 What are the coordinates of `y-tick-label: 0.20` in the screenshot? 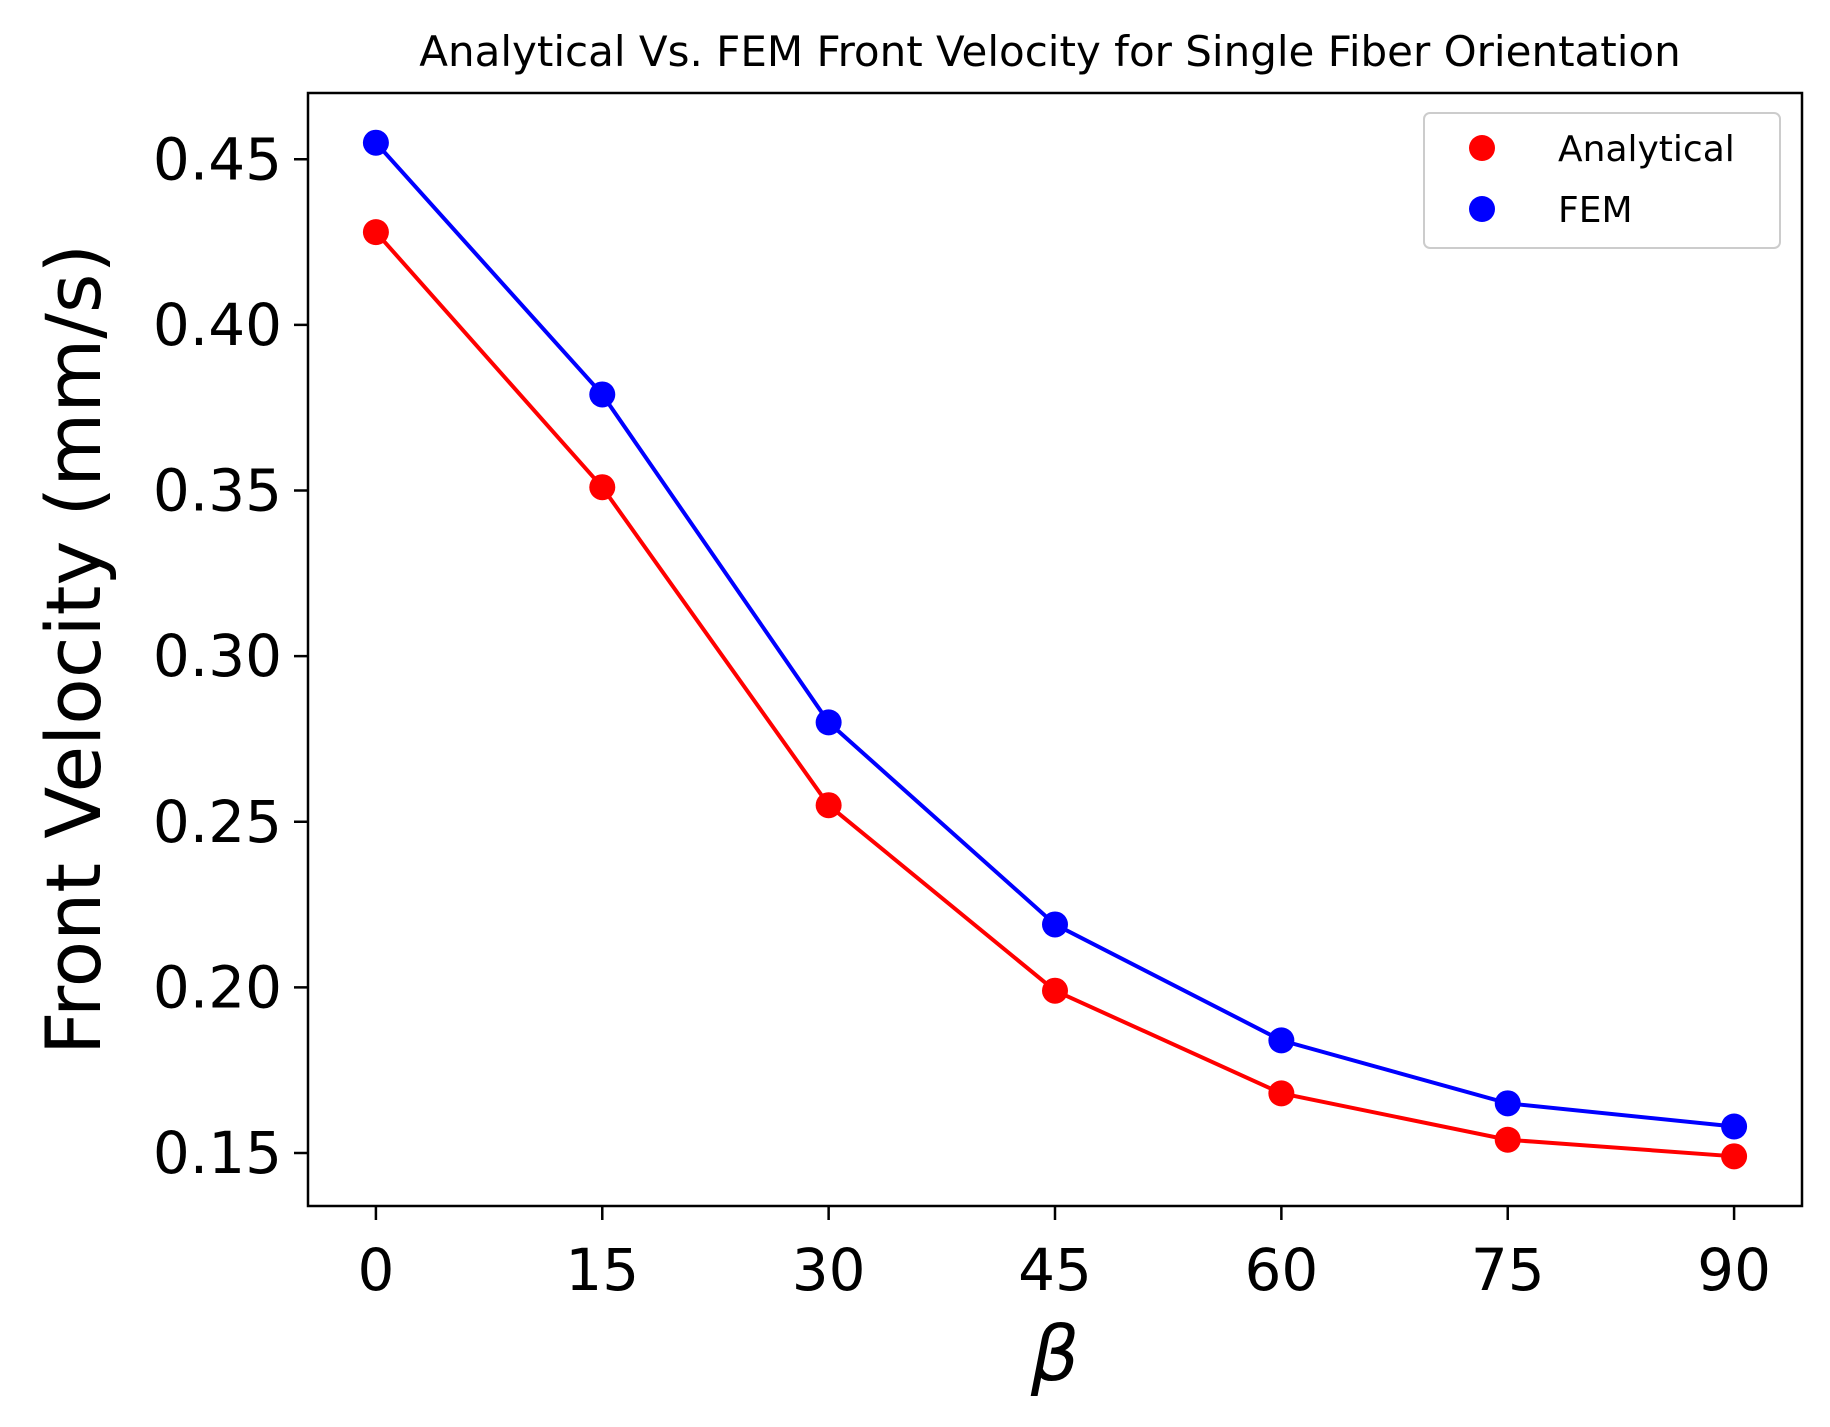 It's located at (217, 987).